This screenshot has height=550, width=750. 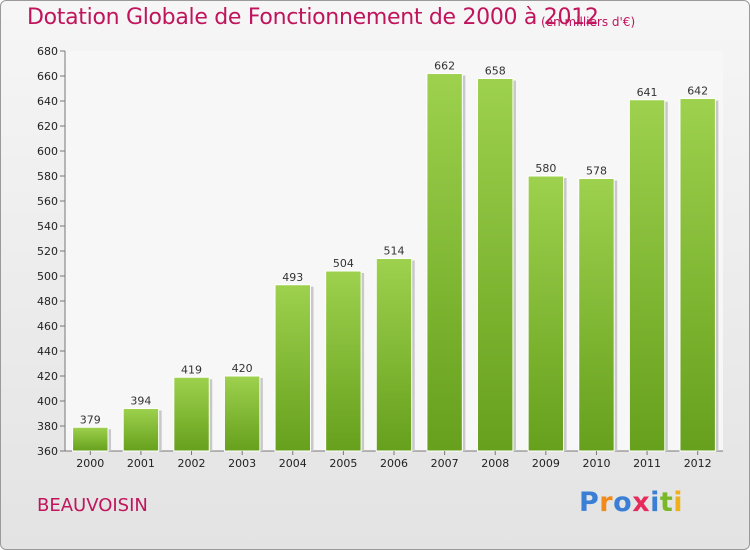 What do you see at coordinates (394, 463) in the screenshot?
I see `x-tick-label: 2006` at bounding box center [394, 463].